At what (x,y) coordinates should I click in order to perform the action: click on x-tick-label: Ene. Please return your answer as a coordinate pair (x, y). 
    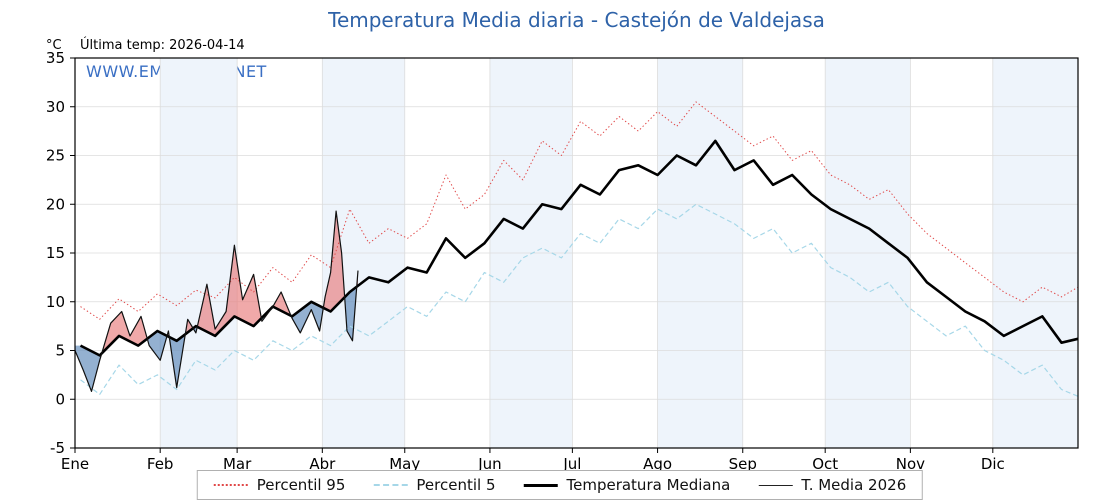
    Looking at the image, I should click on (75, 464).